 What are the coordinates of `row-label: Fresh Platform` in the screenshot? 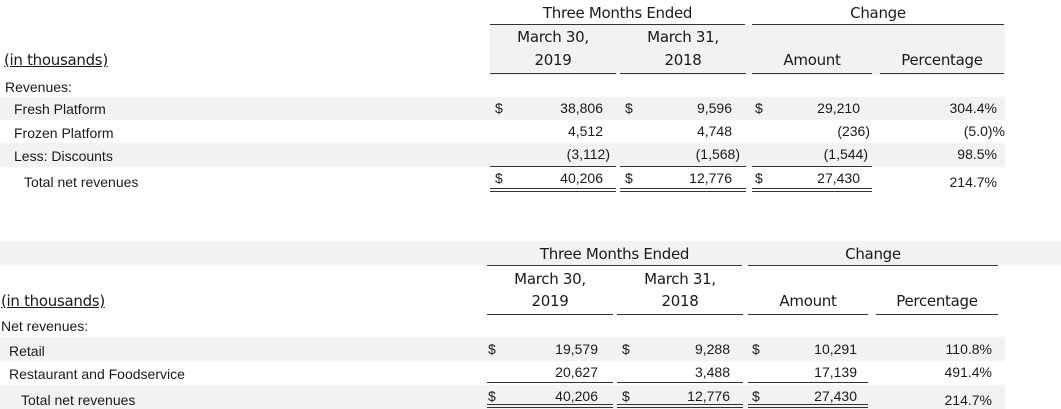 It's located at (60, 109).